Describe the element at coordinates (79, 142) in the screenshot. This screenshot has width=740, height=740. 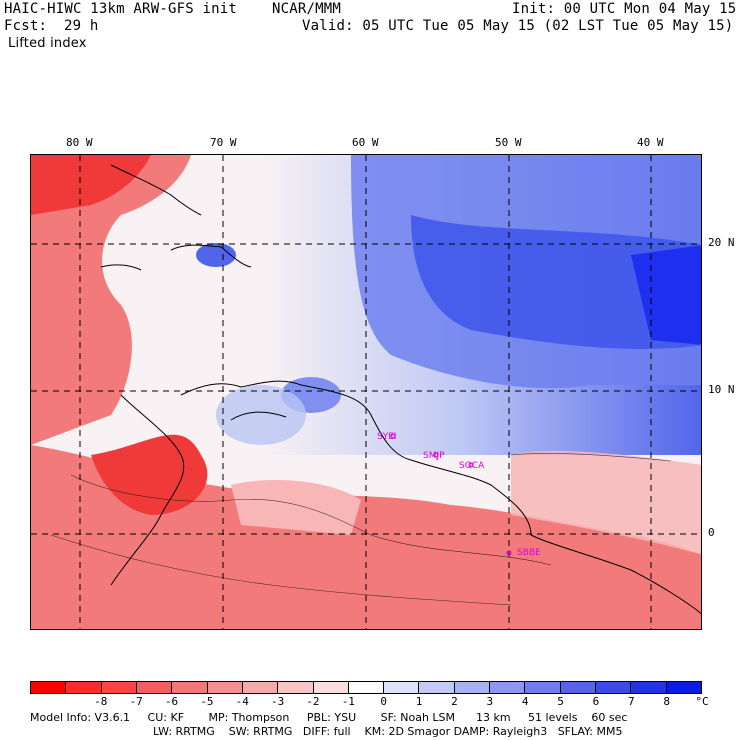
I see `longitude-label: 80 W` at that location.